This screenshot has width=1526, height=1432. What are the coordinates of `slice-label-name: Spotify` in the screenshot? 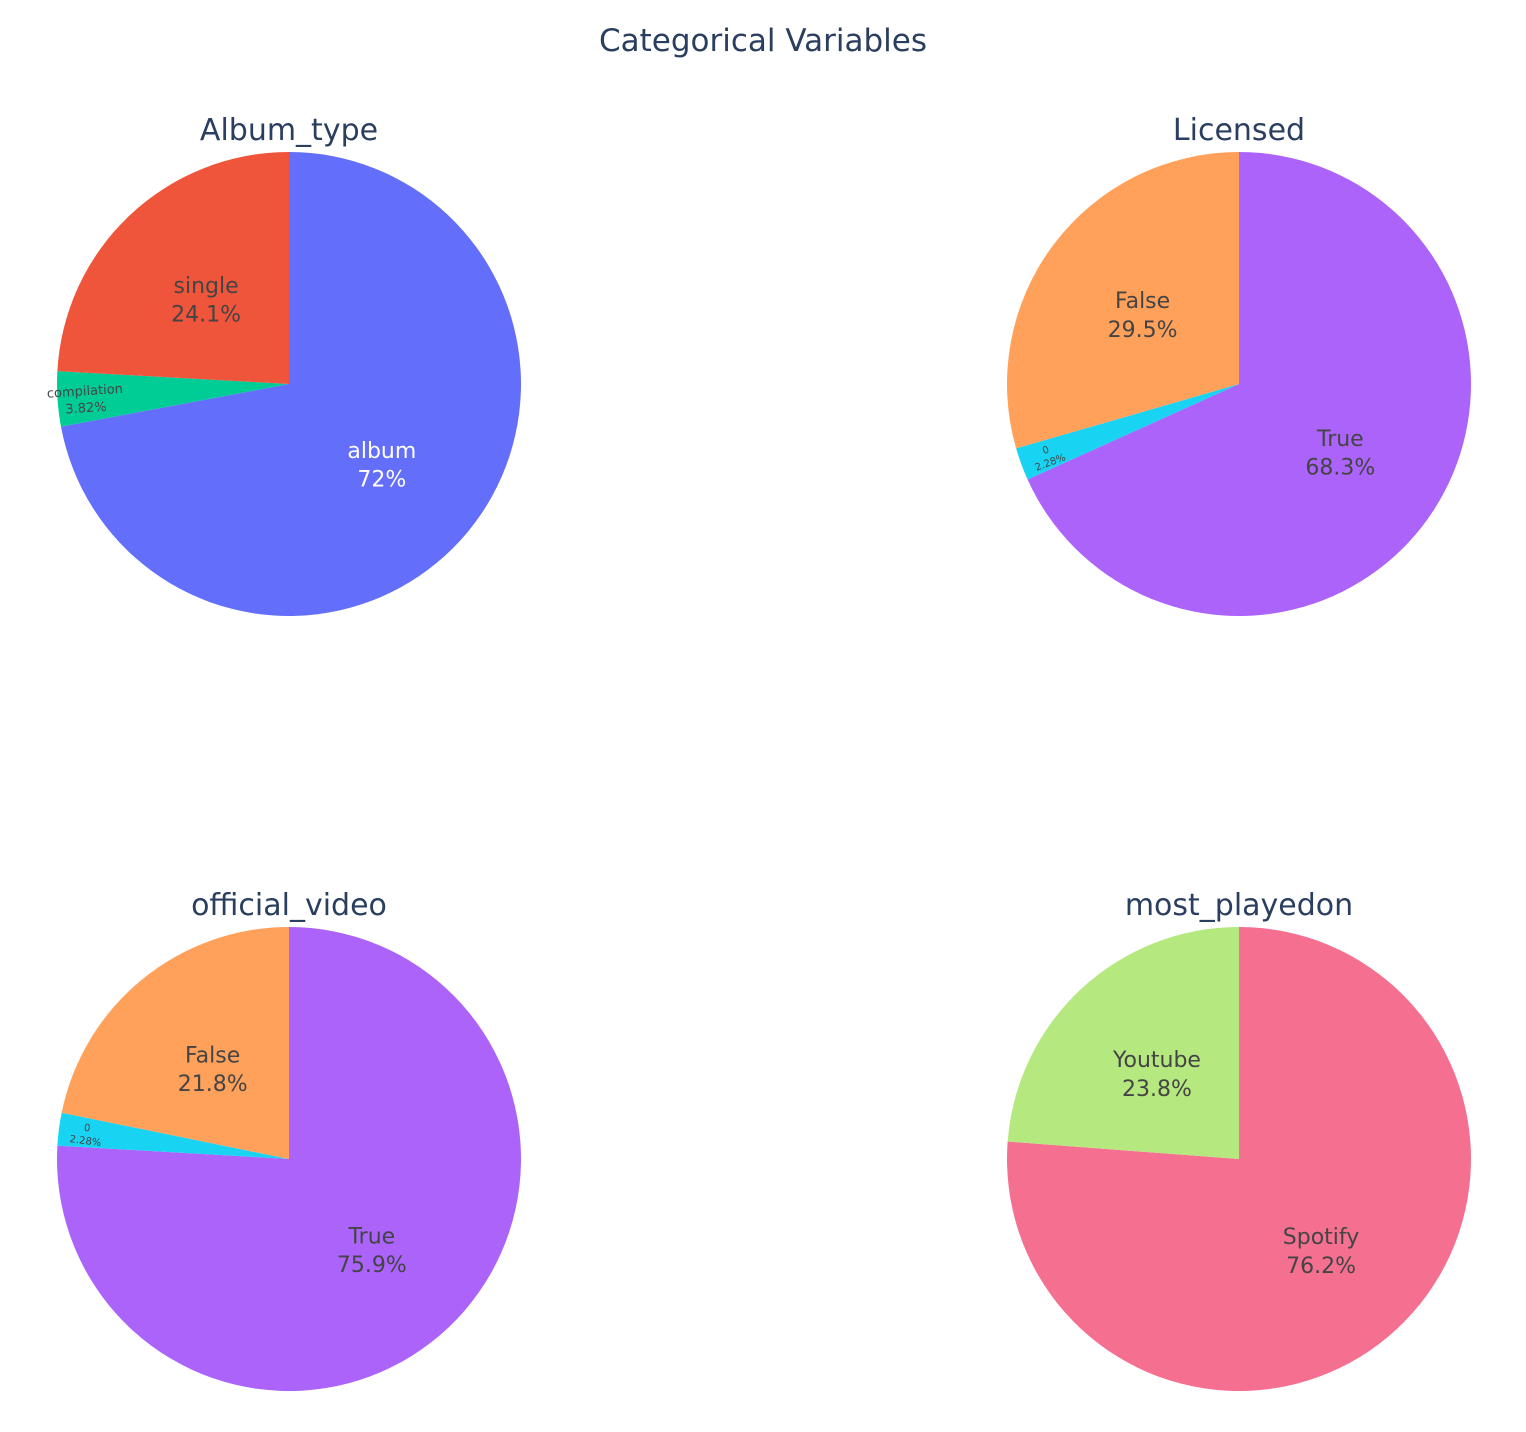 It's located at (1321, 1237).